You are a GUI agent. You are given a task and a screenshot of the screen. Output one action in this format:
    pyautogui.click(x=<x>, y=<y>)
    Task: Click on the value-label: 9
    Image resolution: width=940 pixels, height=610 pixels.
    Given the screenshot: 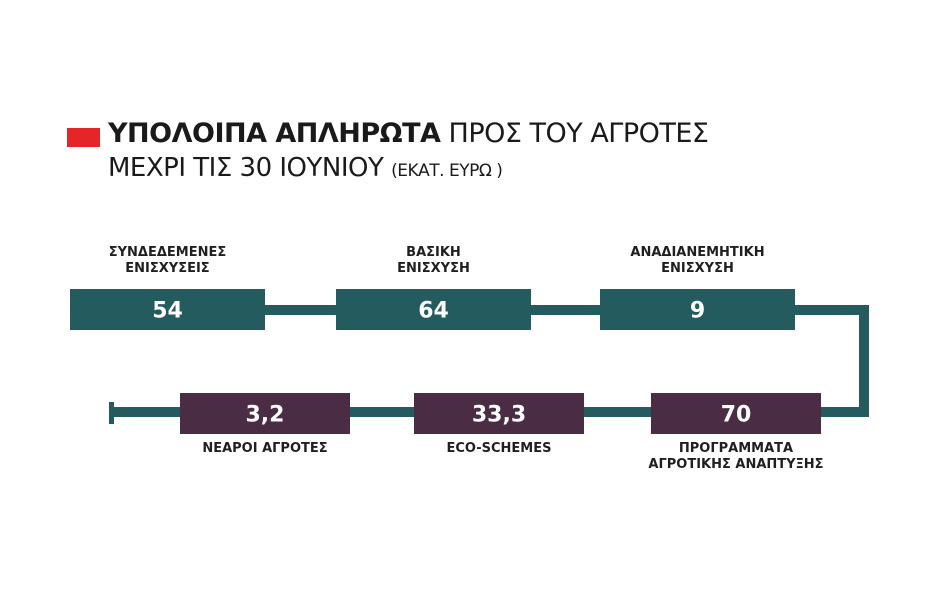 What is the action you would take?
    pyautogui.click(x=697, y=311)
    